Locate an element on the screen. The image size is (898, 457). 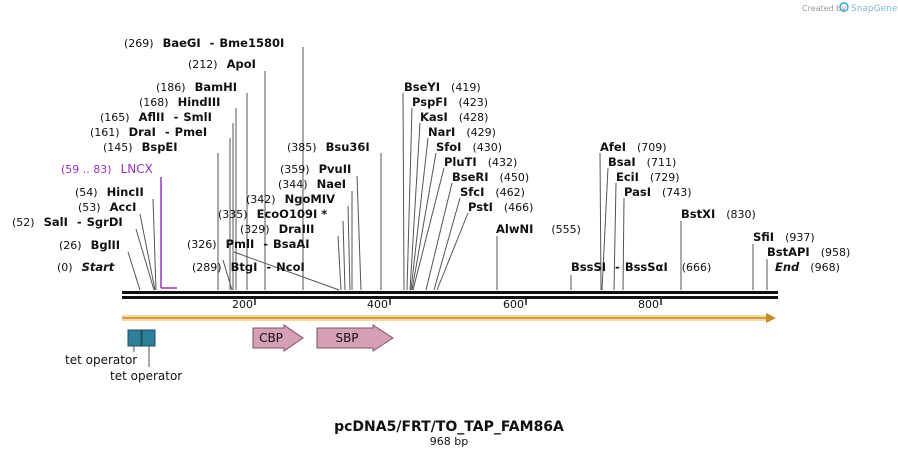
watermark-prefix: Created by is located at coordinates (824, 8).